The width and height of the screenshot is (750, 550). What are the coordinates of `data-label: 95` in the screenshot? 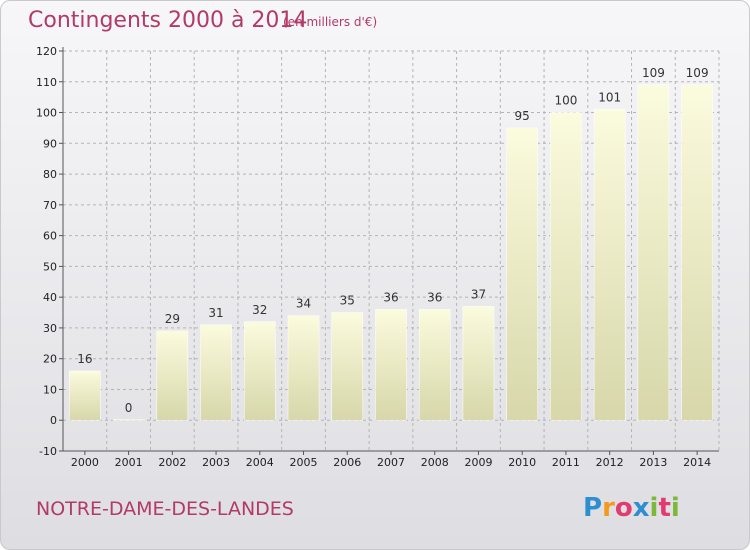 It's located at (522, 116).